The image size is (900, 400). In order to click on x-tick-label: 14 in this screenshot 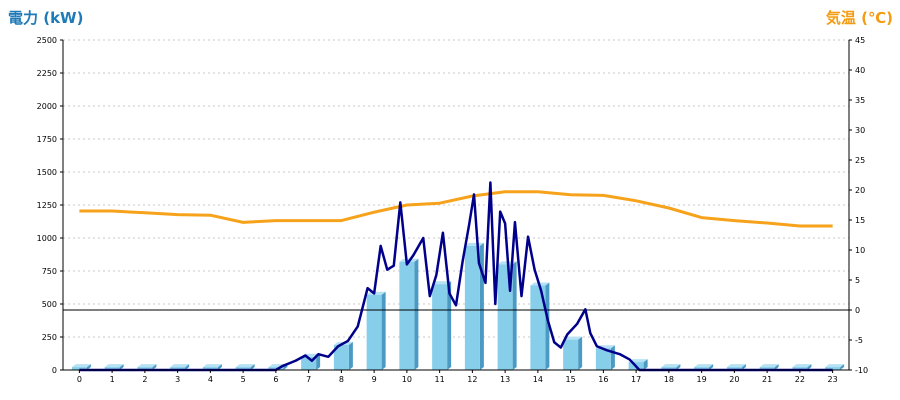, I will do `click(538, 379)`.